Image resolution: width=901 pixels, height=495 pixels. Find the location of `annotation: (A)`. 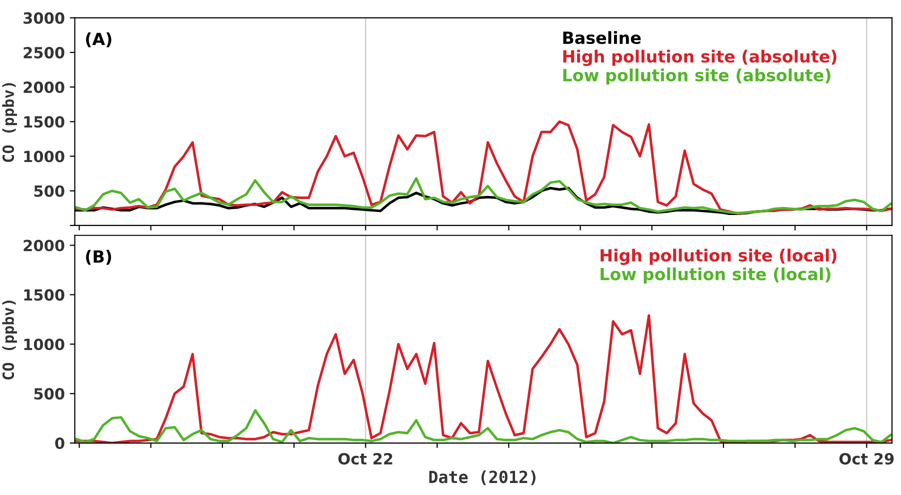

annotation: (A) is located at coordinates (99, 40).